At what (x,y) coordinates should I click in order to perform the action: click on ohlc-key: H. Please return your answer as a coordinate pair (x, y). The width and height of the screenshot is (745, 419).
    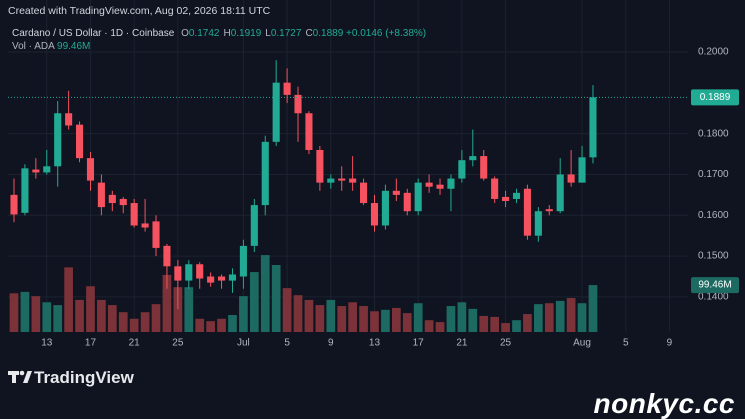
    Looking at the image, I should click on (227, 33).